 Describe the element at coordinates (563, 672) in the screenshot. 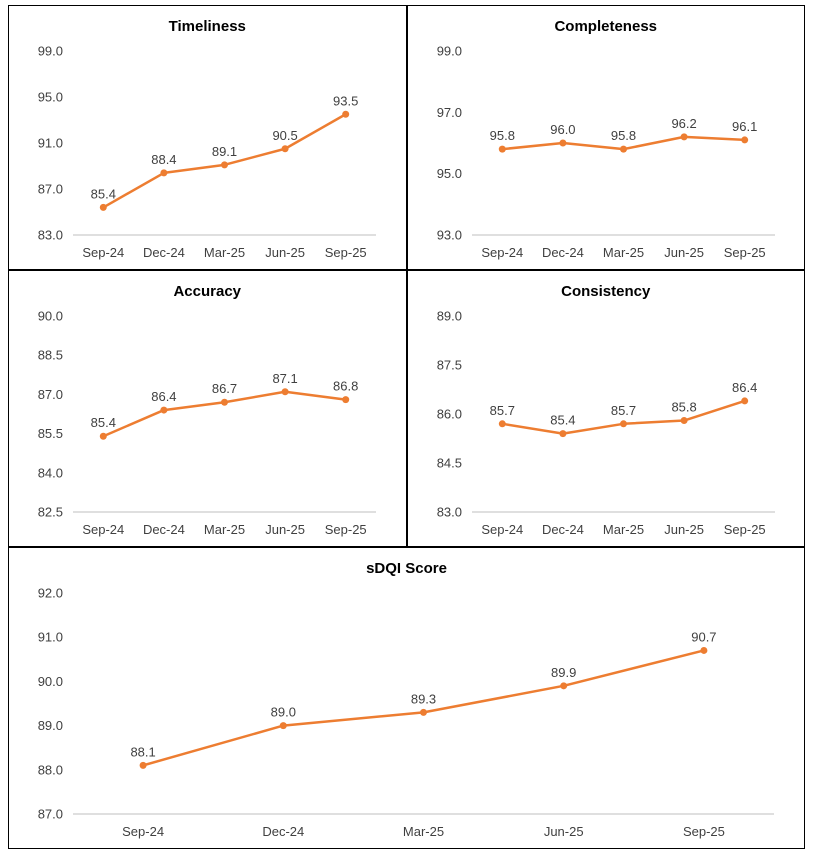

I see `data-label: 89.9` at that location.